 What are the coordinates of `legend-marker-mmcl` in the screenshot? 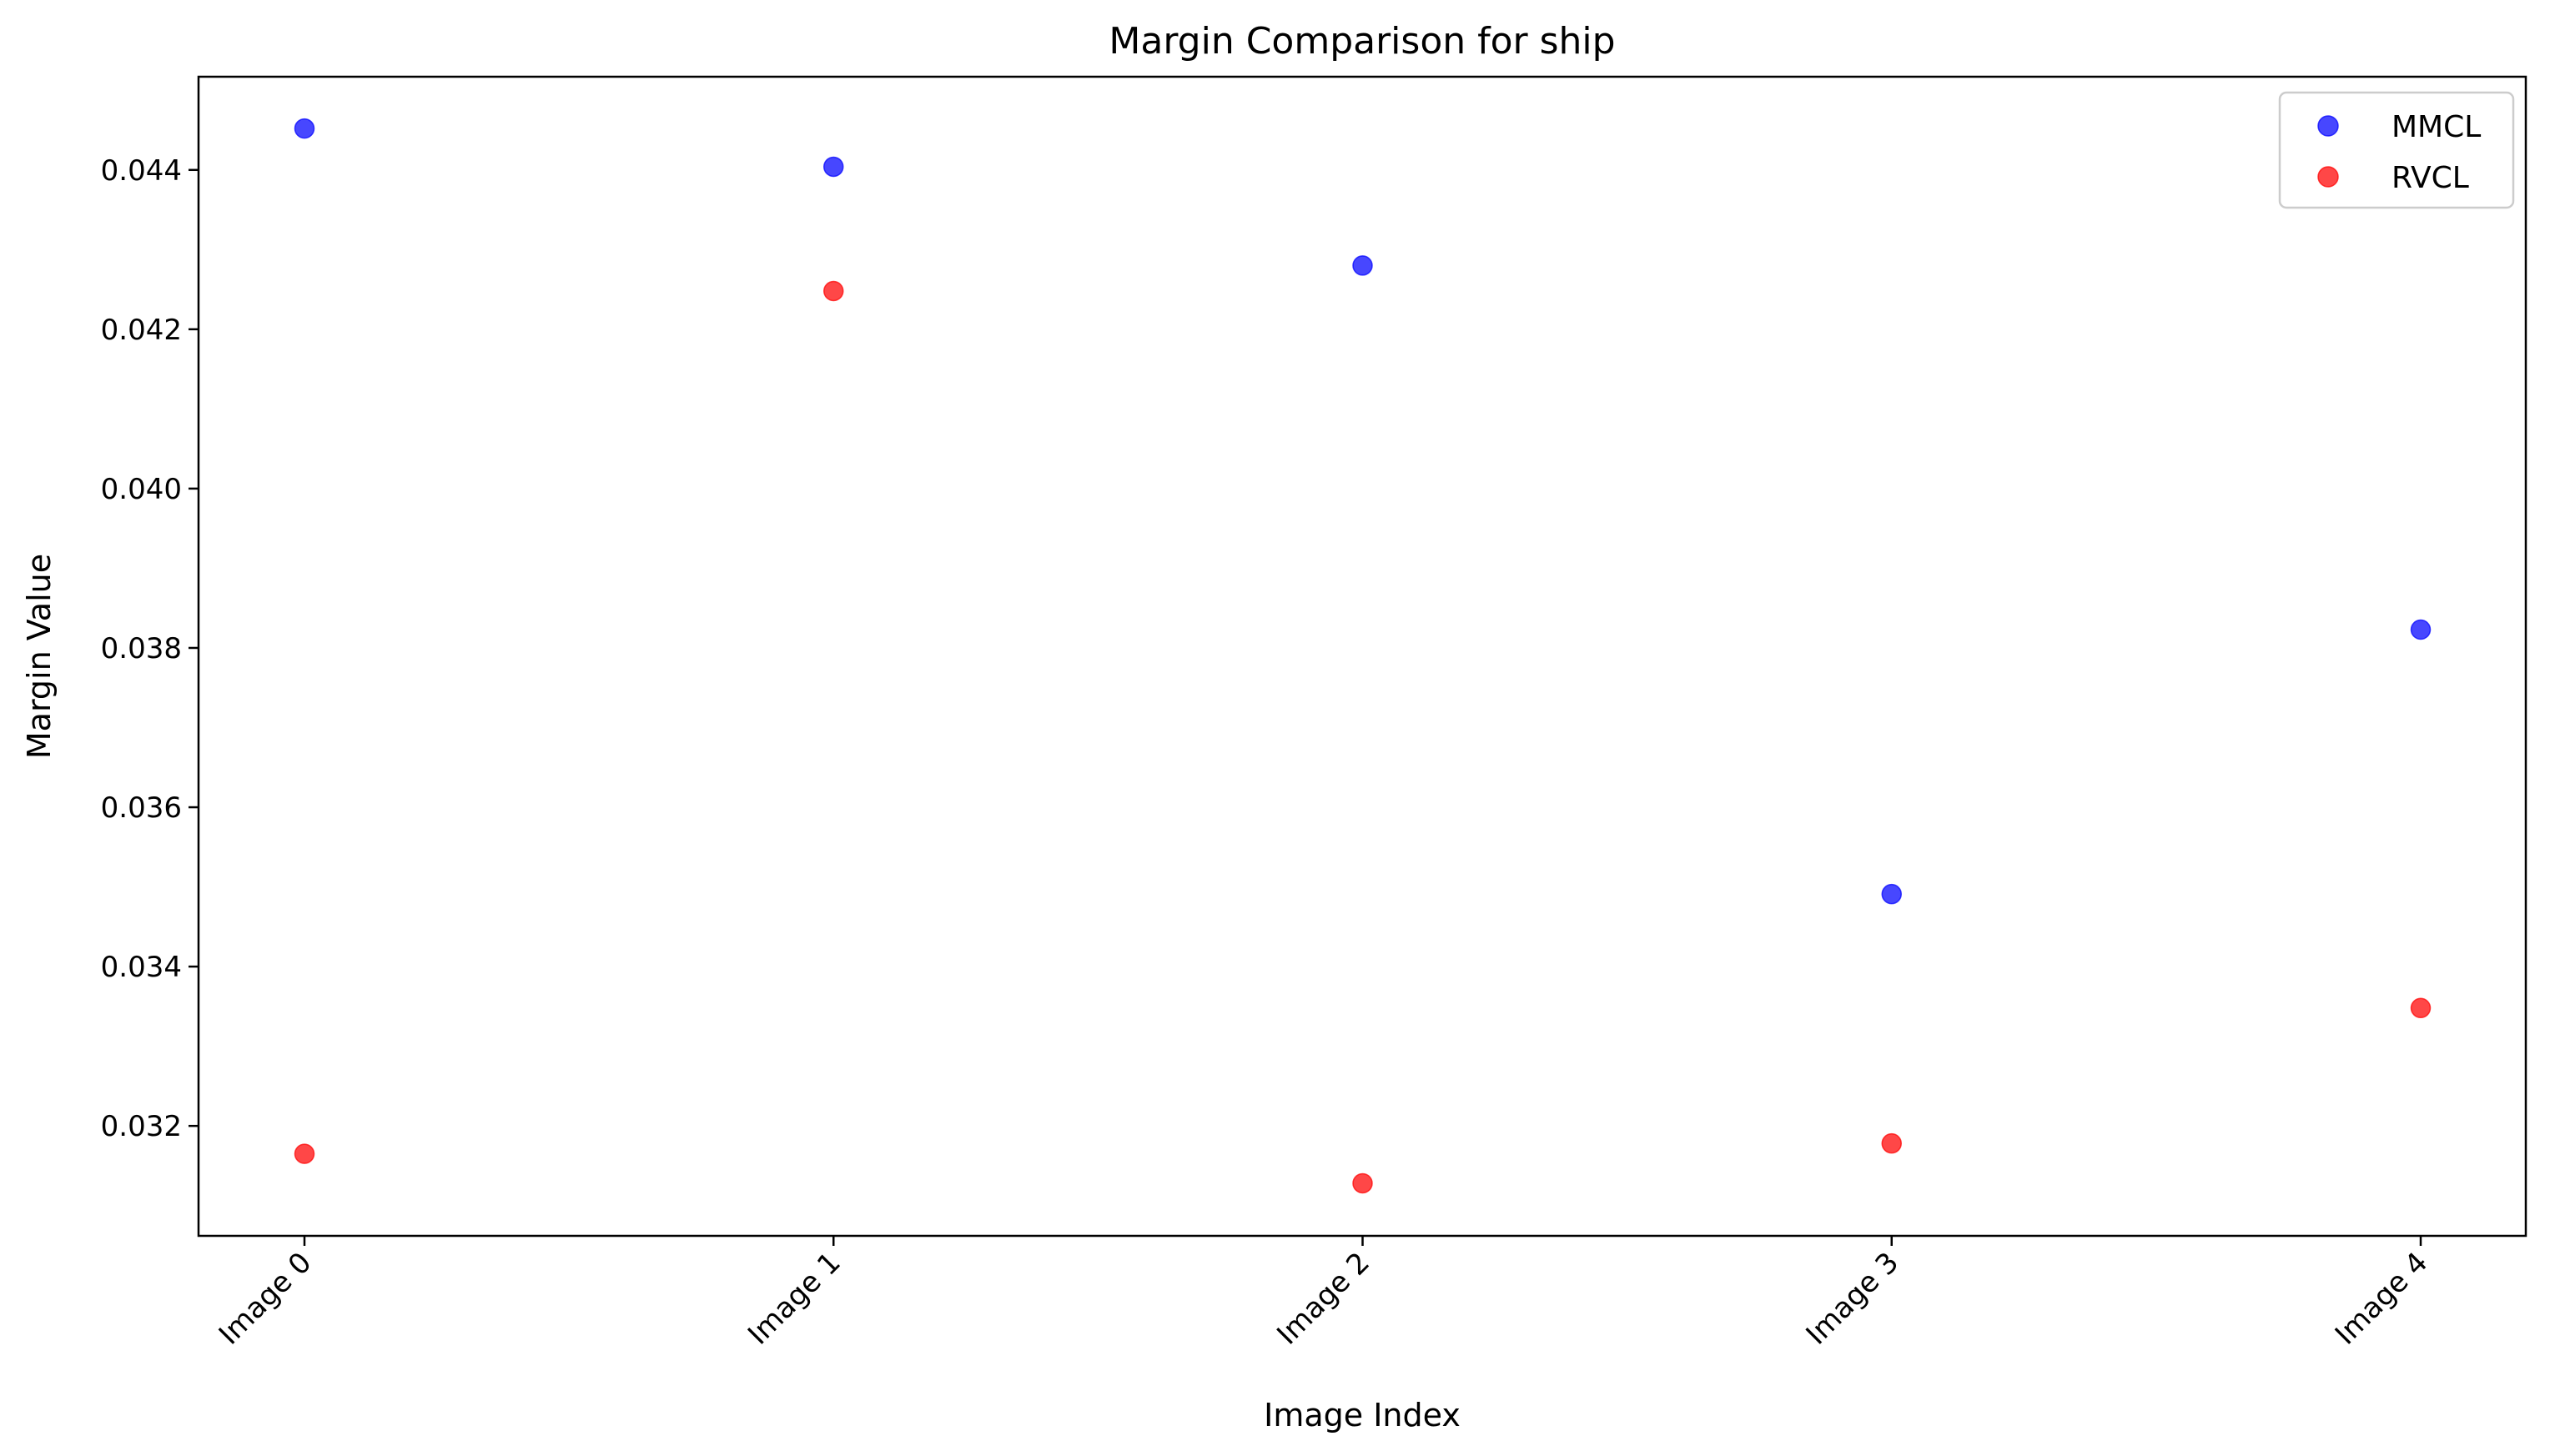 It's located at (2328, 126).